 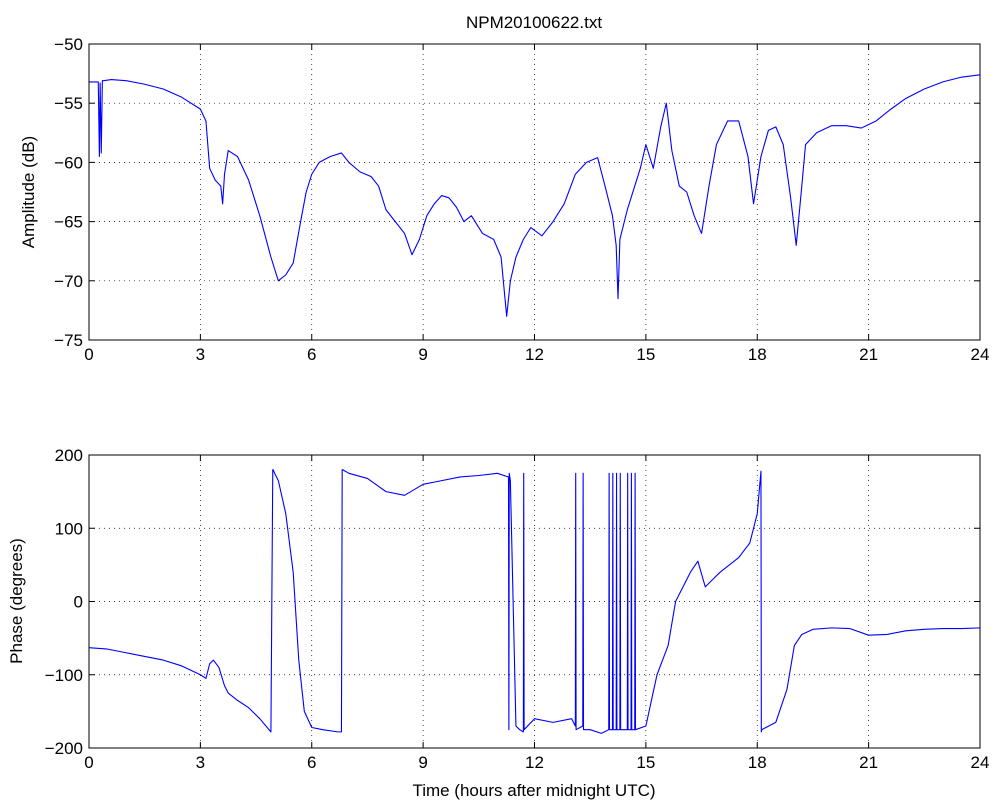 What do you see at coordinates (311, 762) in the screenshot?
I see `phase-x-tick-label: 6` at bounding box center [311, 762].